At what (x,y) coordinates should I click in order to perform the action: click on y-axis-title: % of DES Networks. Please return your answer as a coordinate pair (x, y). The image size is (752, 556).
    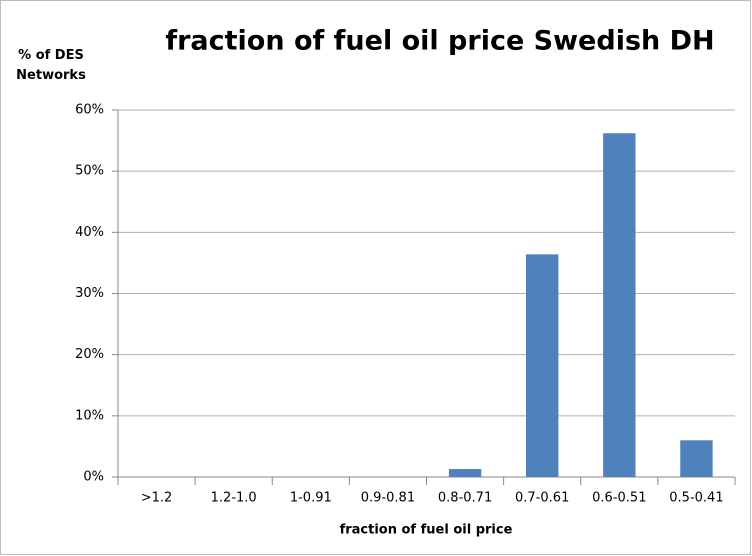
    Looking at the image, I should click on (51, 65).